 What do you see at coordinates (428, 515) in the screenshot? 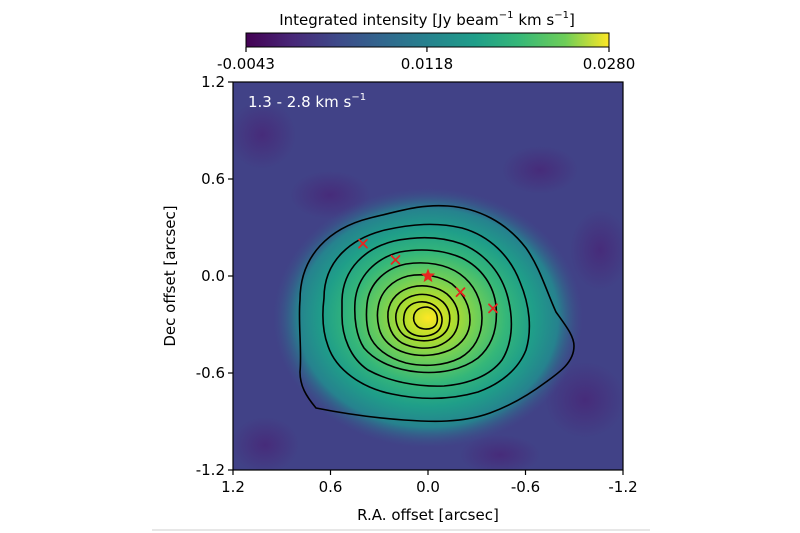
I see `x-axis-label: R.A. offset [arcsec]` at bounding box center [428, 515].